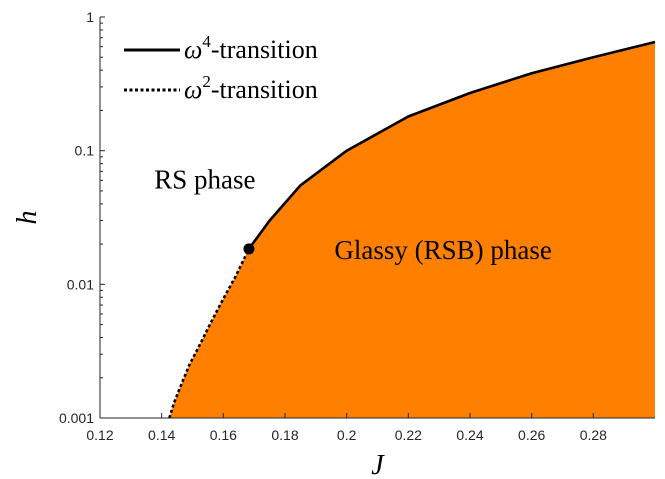 This screenshot has width=665, height=479. What do you see at coordinates (204, 180) in the screenshot?
I see `rs-phase-label: RS phase` at bounding box center [204, 180].